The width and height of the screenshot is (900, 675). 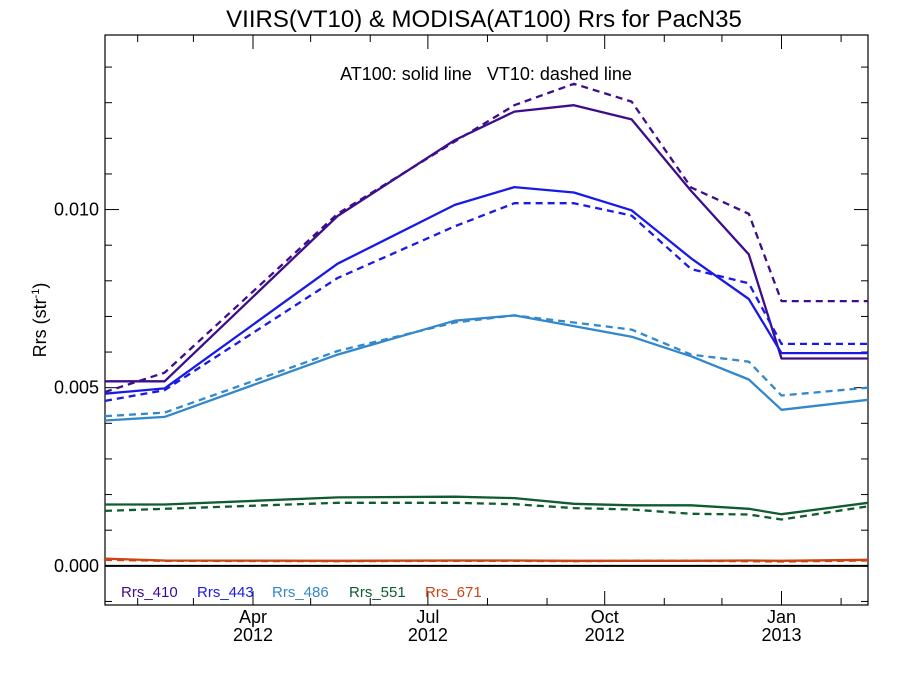 I want to click on x-tick-year: 2013, so click(x=781, y=635).